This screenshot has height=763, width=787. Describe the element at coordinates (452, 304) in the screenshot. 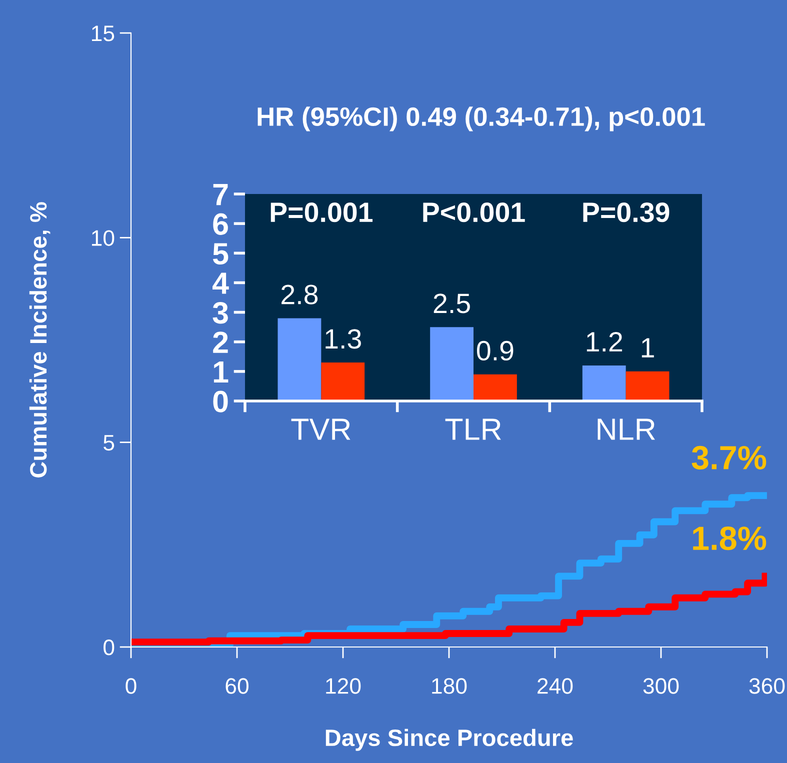

I see `data-label: 2.5` at that location.